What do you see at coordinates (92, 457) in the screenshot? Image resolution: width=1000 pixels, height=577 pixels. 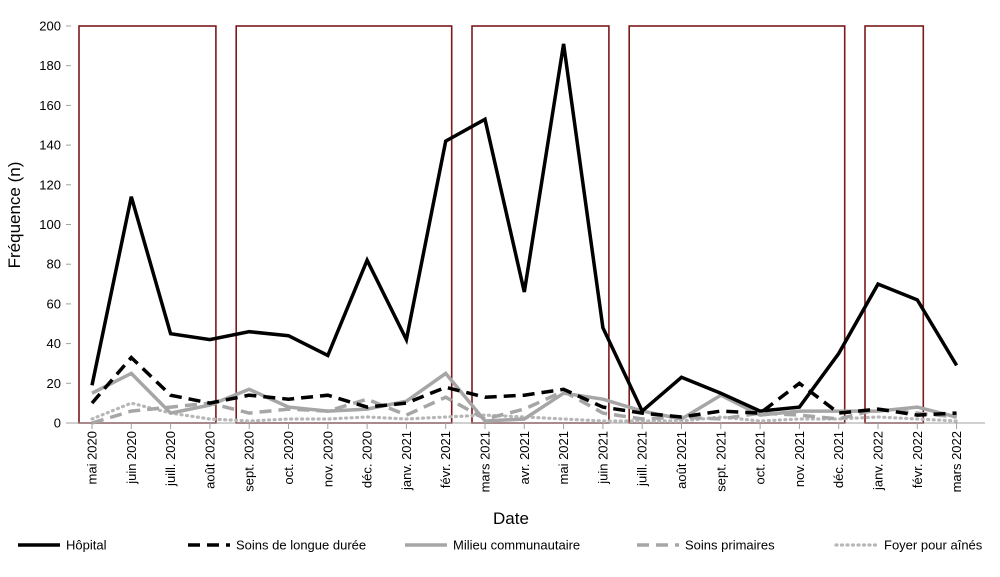 I see `x-tick-label: mai 2020` at bounding box center [92, 457].